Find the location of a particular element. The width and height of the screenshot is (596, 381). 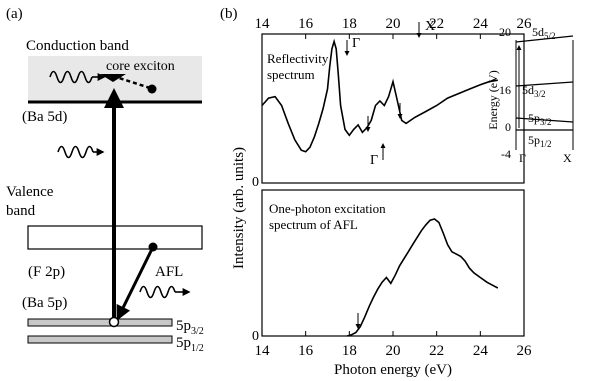

photon-wave-afl is located at coordinates (157, 292).